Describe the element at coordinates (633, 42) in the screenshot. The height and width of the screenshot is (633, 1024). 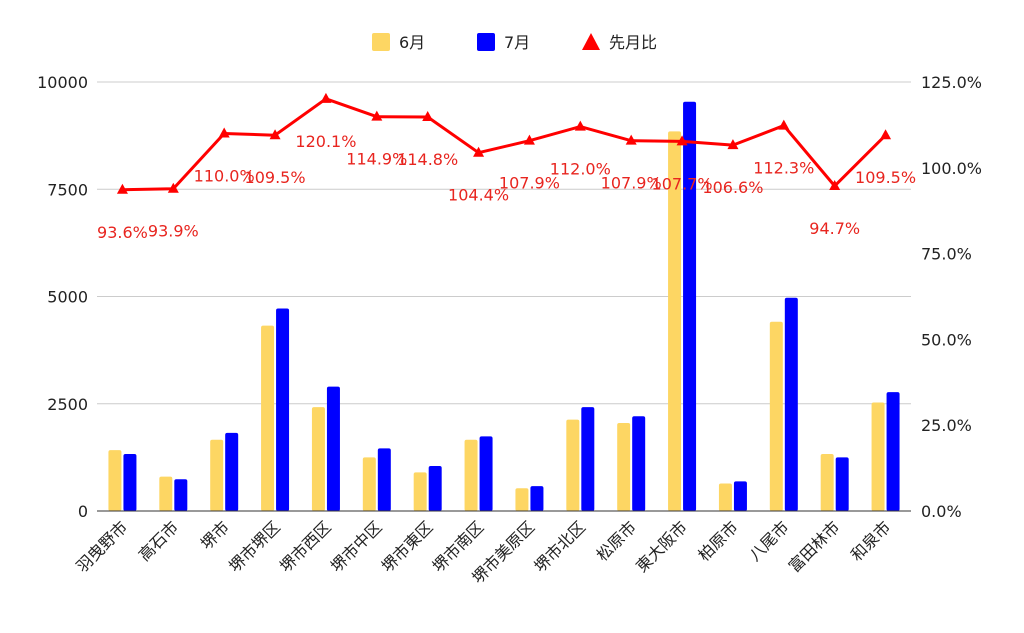
I see `legend-label: 先月比` at that location.